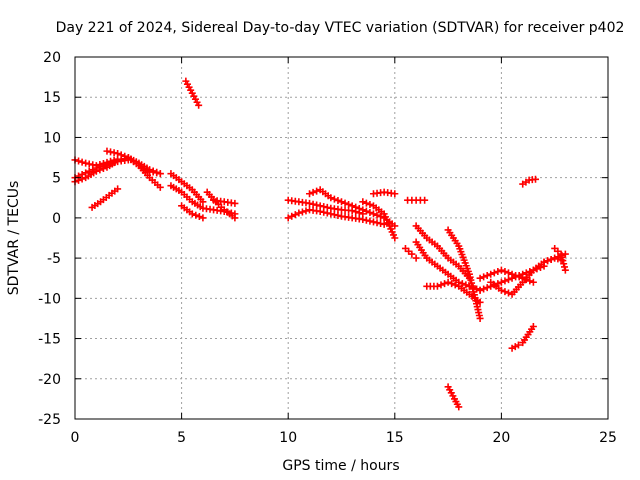 This screenshot has height=480, width=640. Describe the element at coordinates (49, 239) in the screenshot. I see `y-tick-labels: -25 -20 -15 -10 -5 0 5 10 15 20` at that location.